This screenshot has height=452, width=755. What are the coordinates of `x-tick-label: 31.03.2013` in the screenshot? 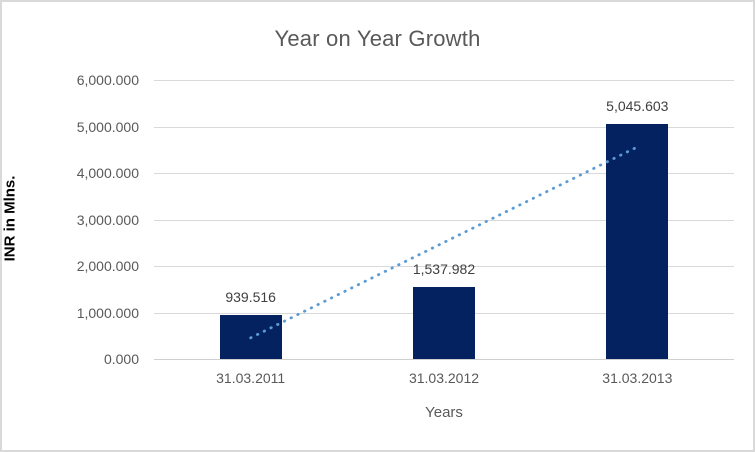 It's located at (637, 378).